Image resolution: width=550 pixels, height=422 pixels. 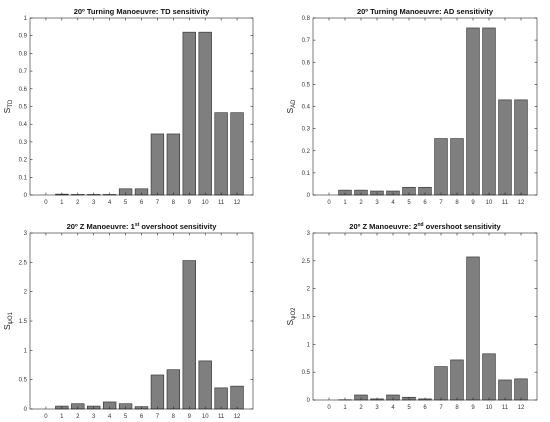 I want to click on y-axis-label: SψO1, so click(x=8, y=320).